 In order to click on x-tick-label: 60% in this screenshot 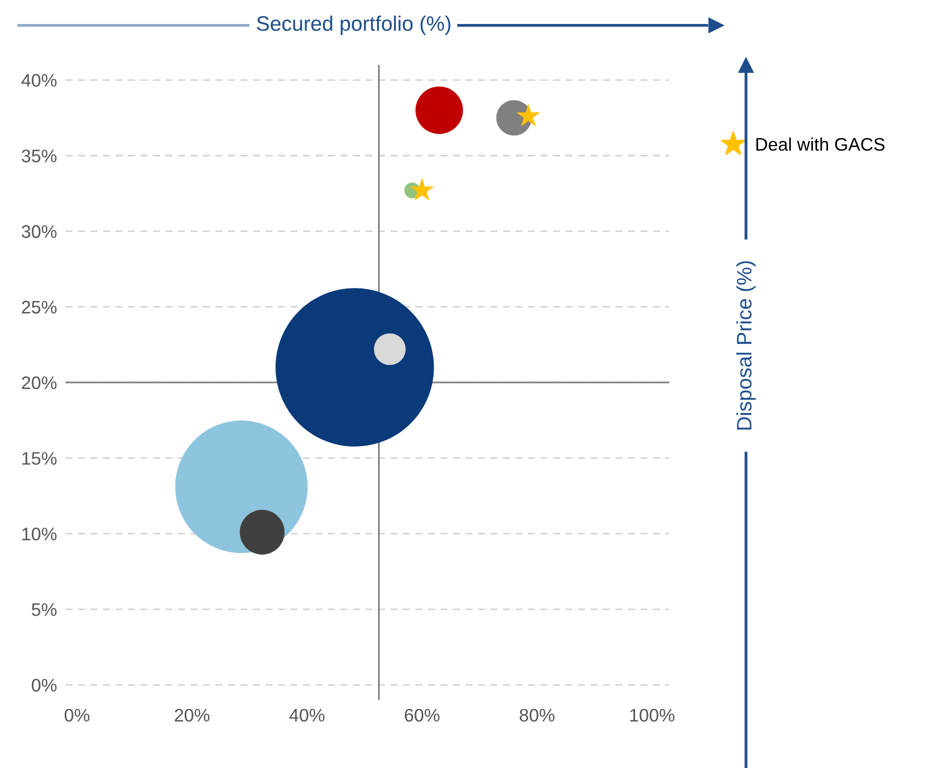, I will do `click(422, 715)`.